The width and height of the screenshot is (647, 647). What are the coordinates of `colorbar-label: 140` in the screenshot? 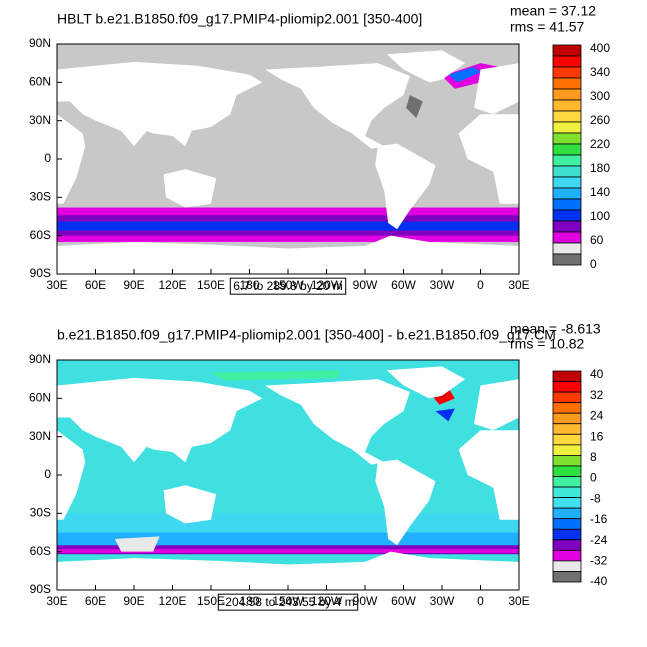 It's located at (600, 192).